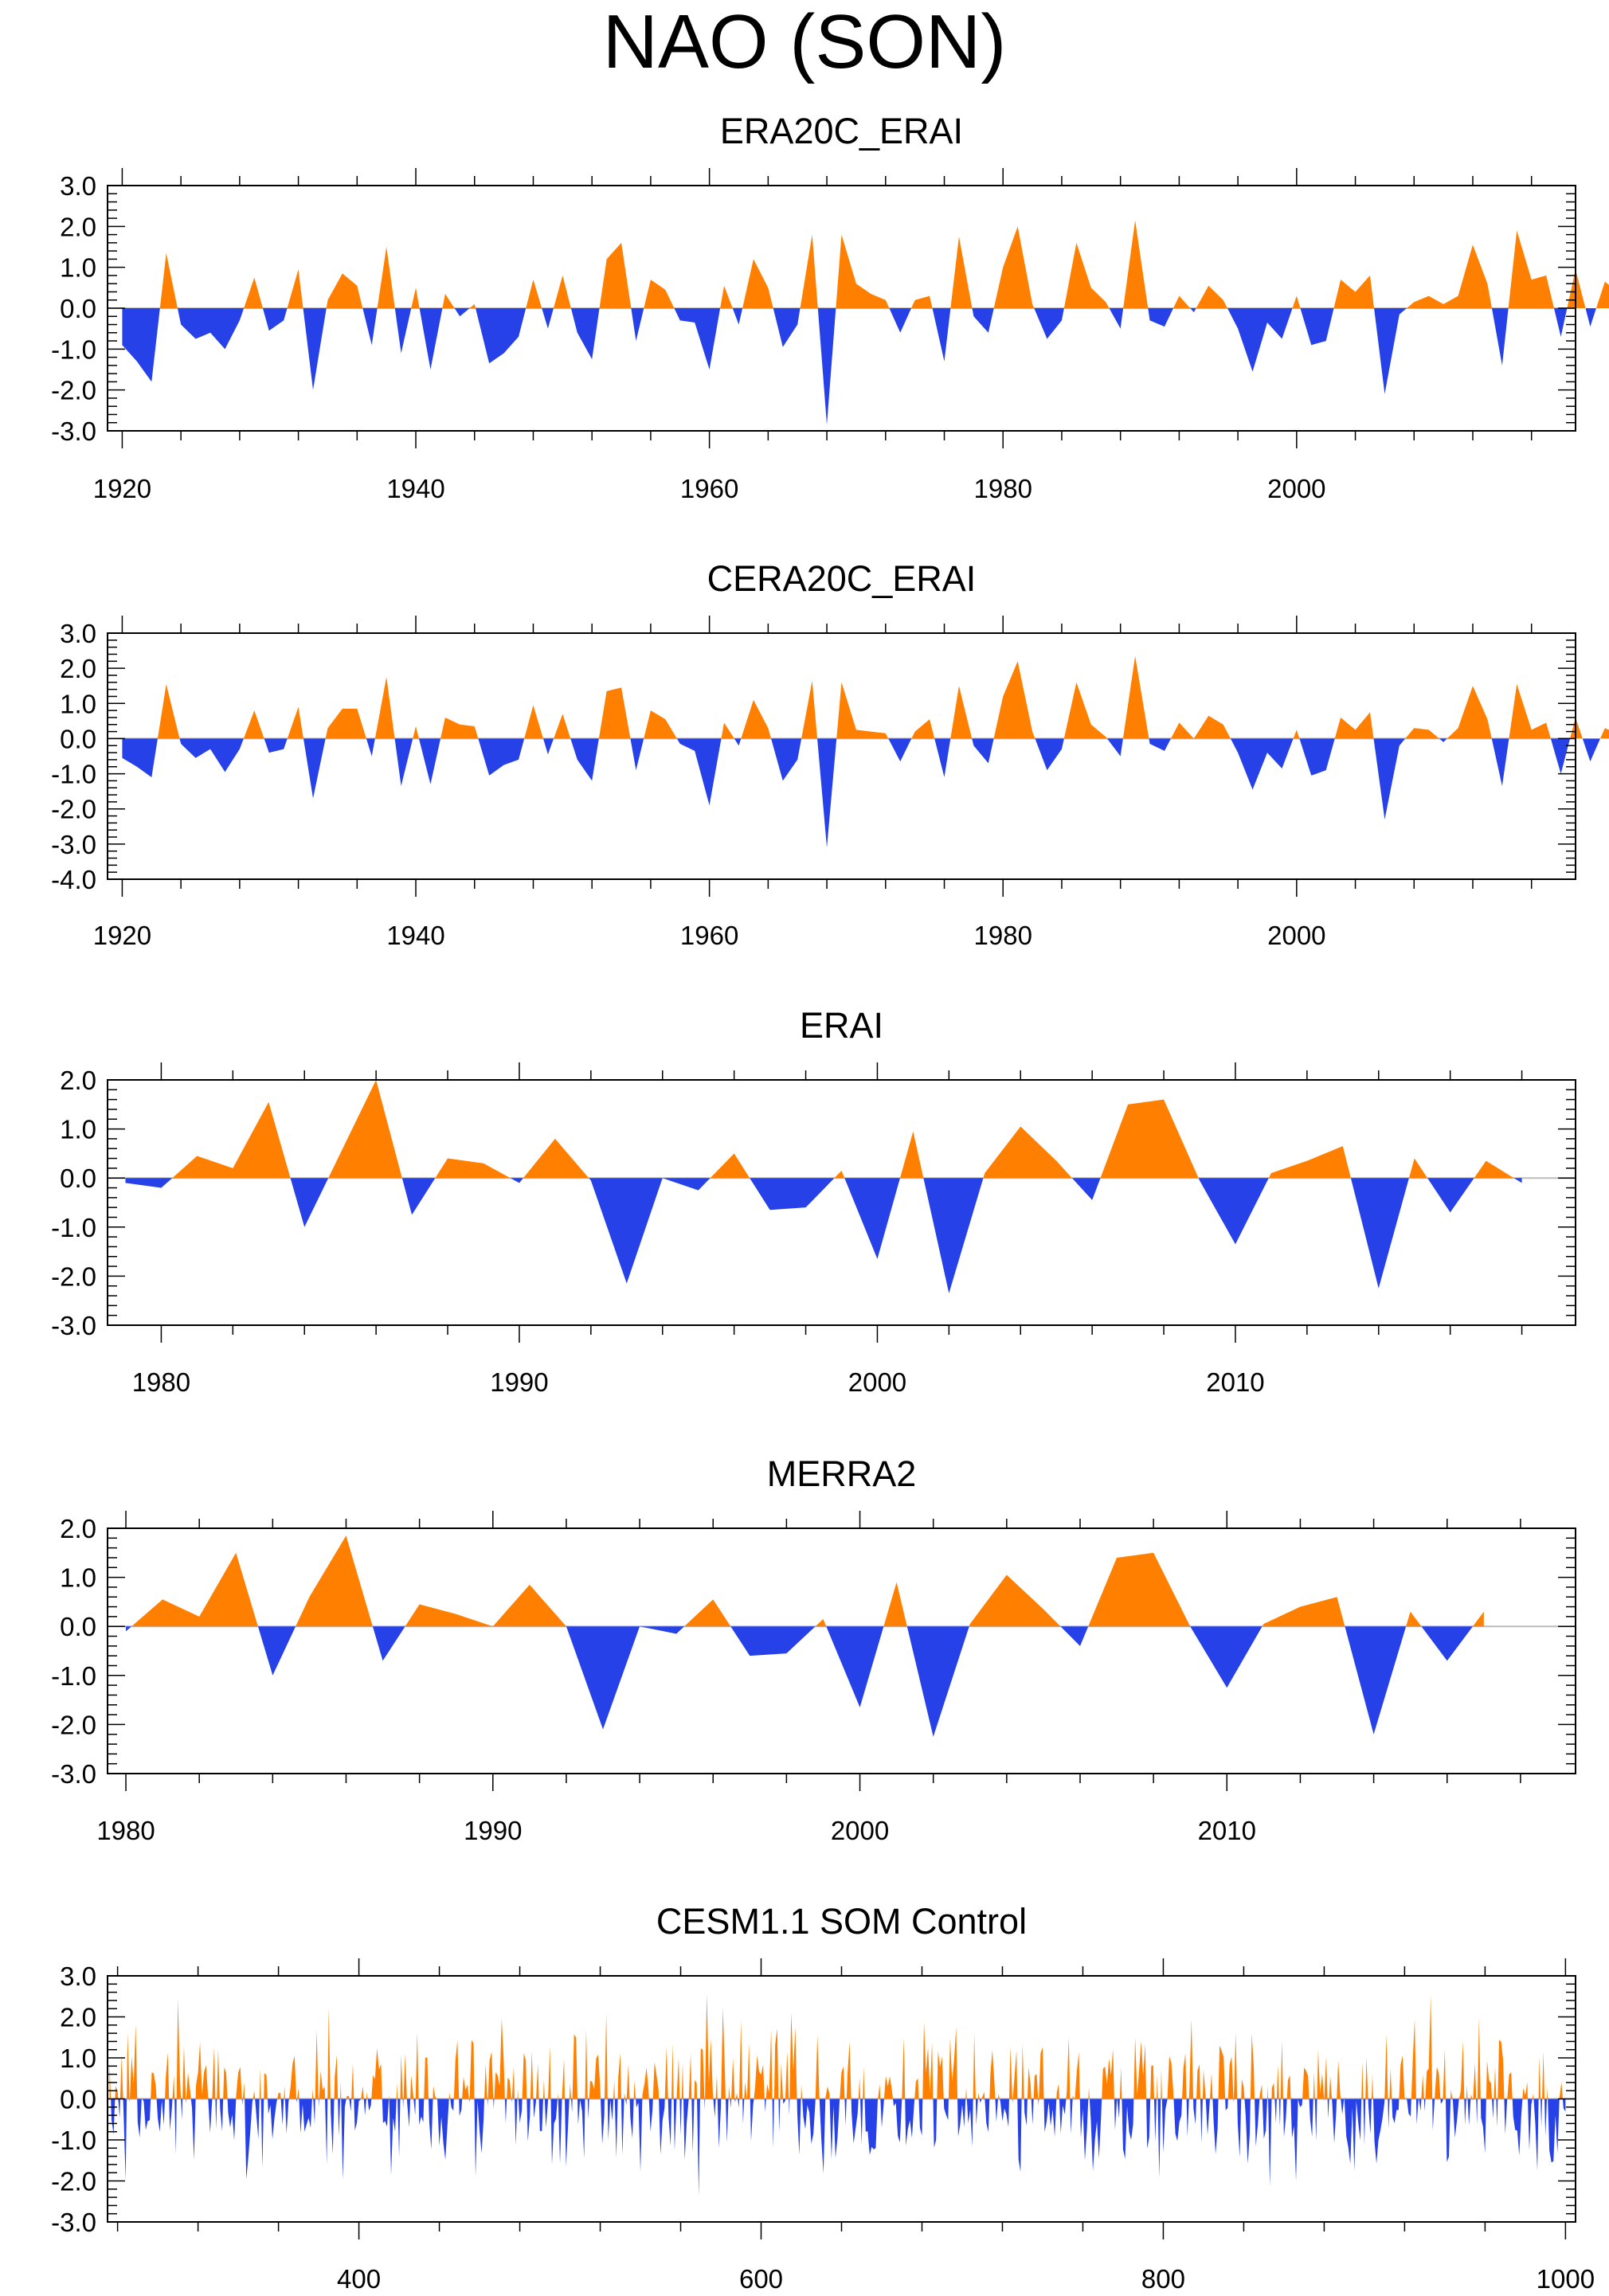 This screenshot has width=1609, height=2296. I want to click on x-tick-label: 600, so click(761, 2279).